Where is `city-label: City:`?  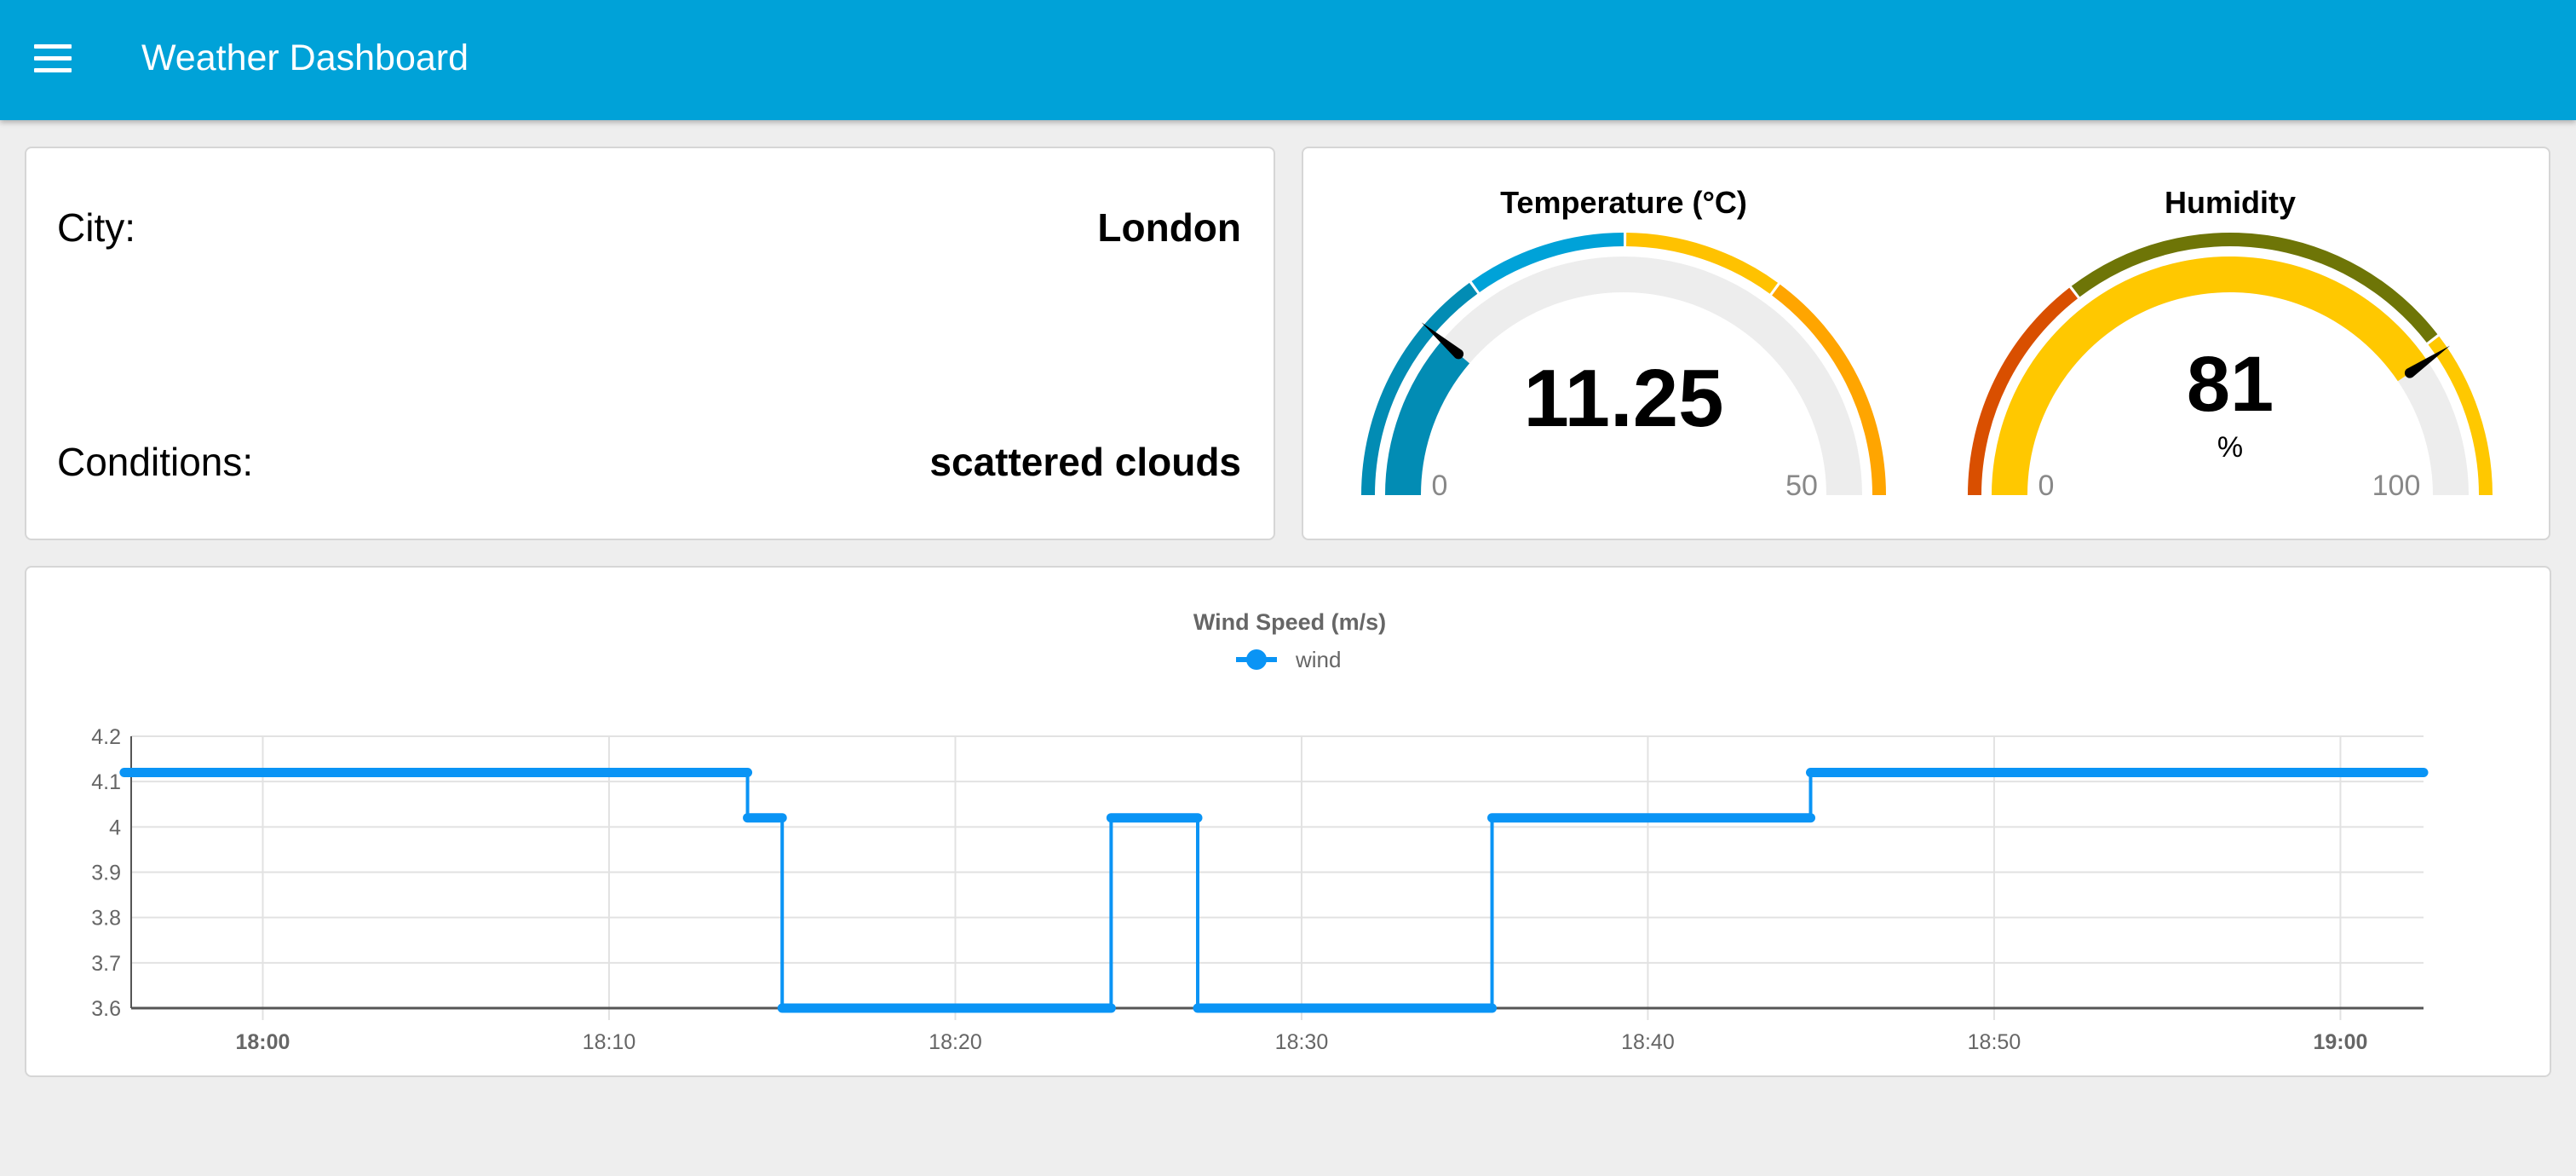 city-label: City: is located at coordinates (96, 227).